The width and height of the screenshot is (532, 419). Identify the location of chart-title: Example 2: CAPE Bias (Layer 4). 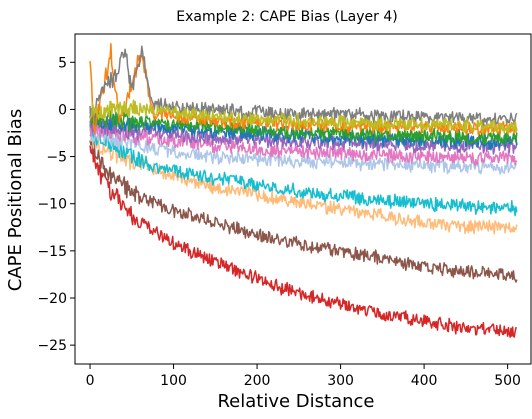
(286, 17).